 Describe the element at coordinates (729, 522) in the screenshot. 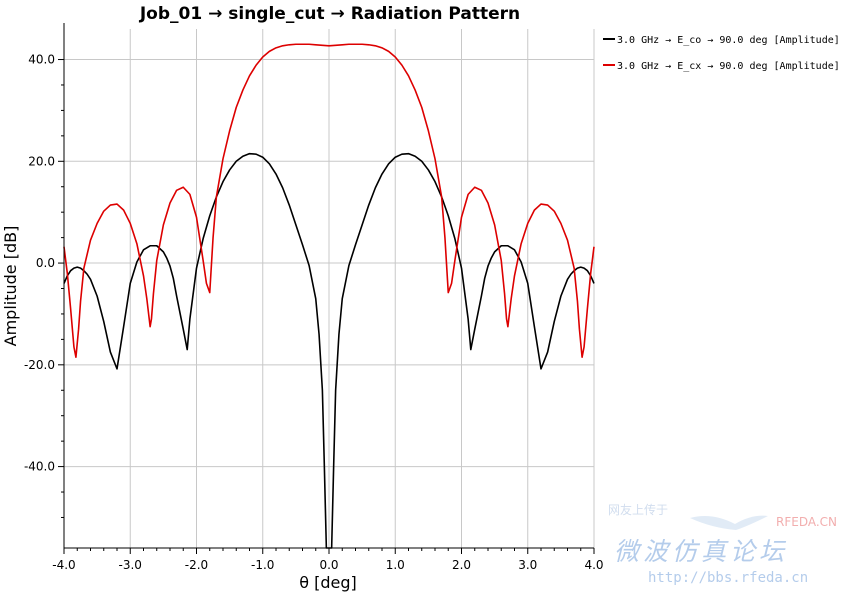

I see `watermark-bird-logo` at that location.